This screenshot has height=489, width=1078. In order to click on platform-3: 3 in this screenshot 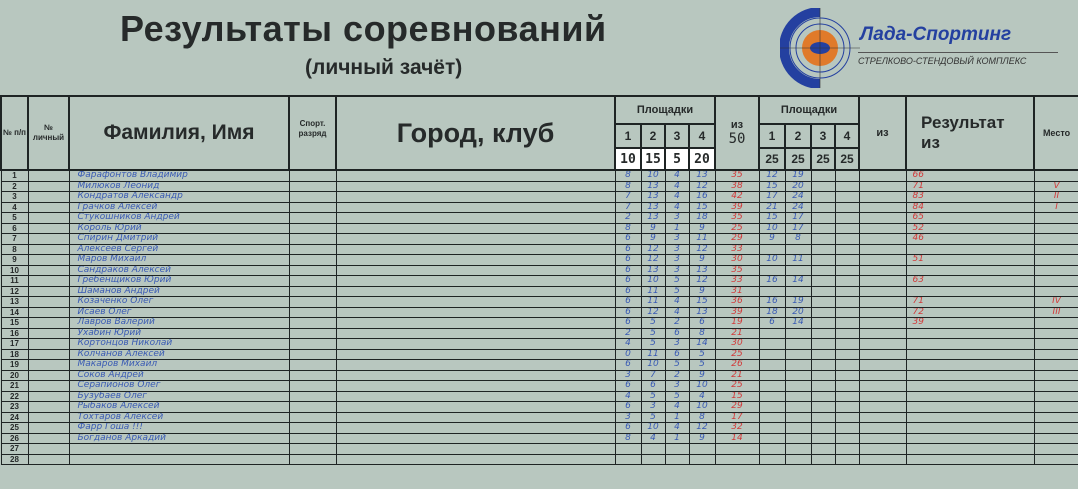, I will do `click(677, 136)`.